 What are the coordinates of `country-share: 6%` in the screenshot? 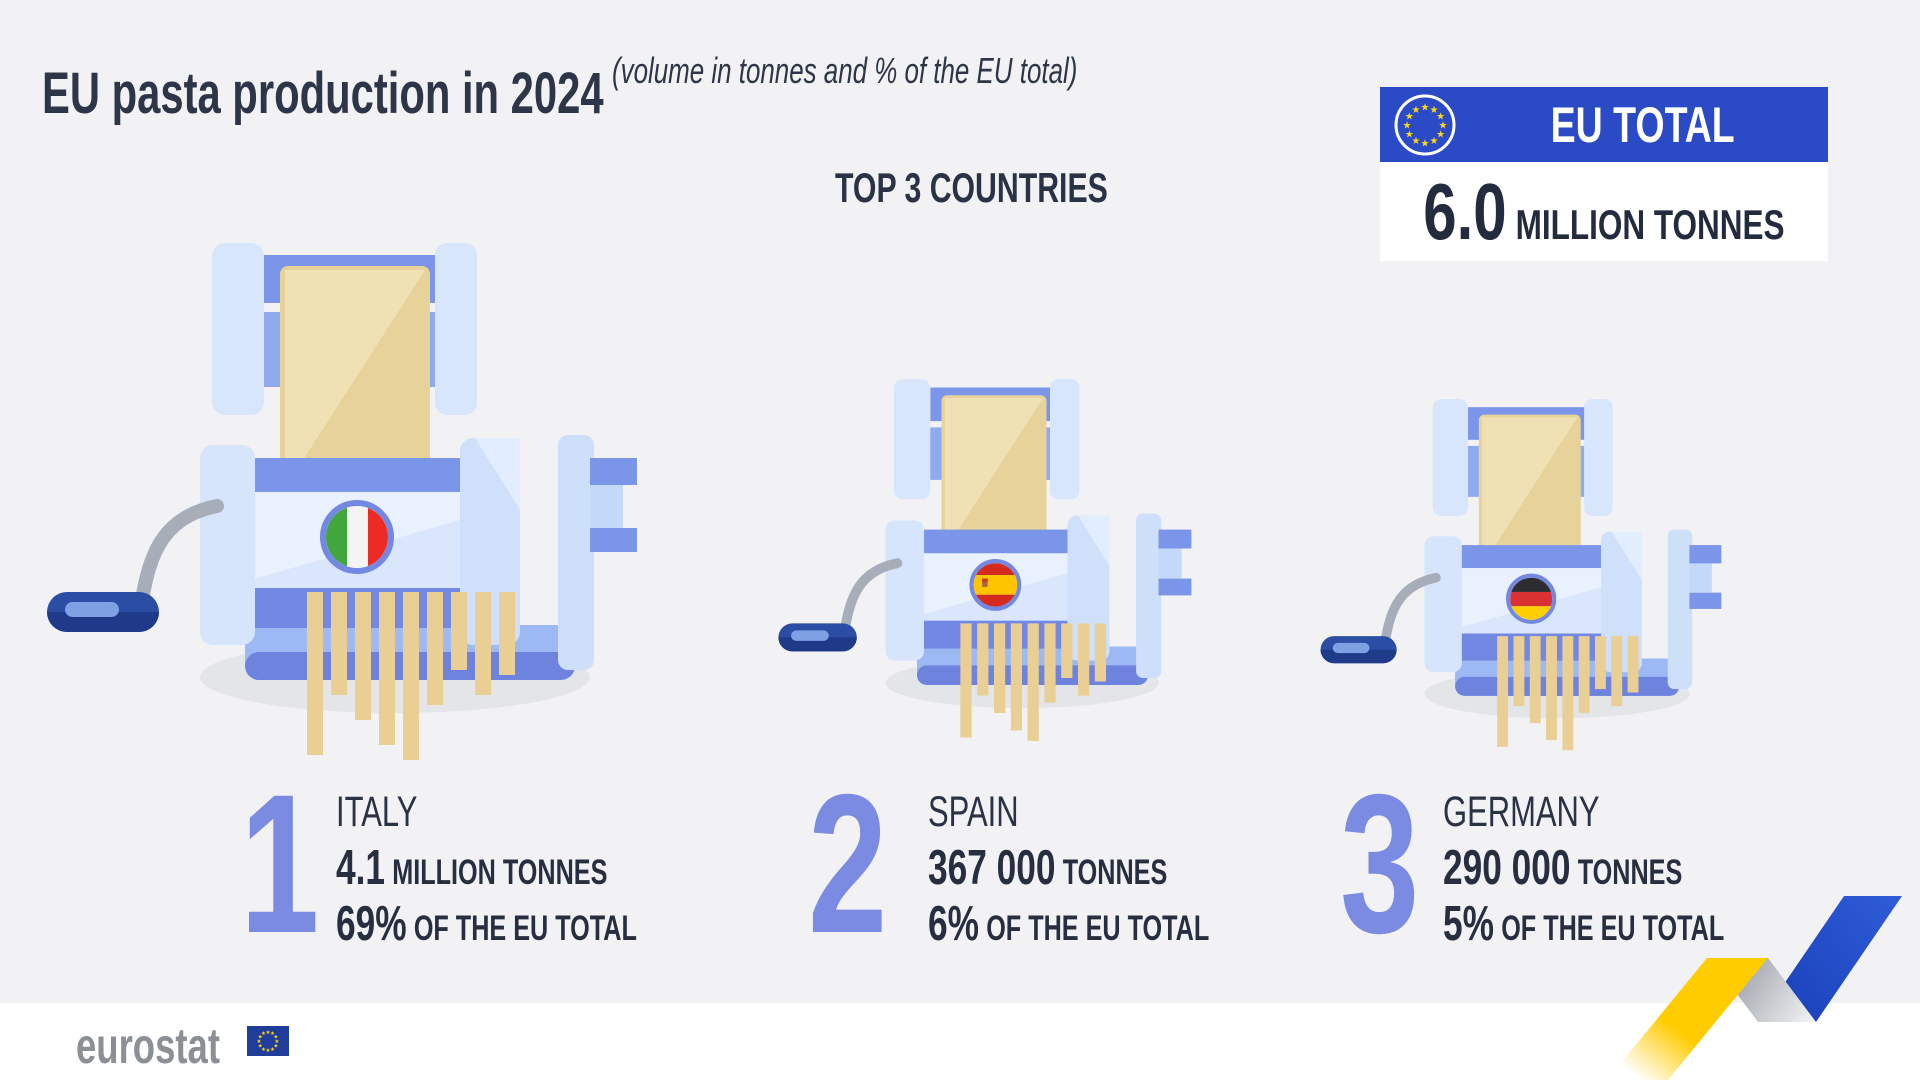 It's located at (953, 924).